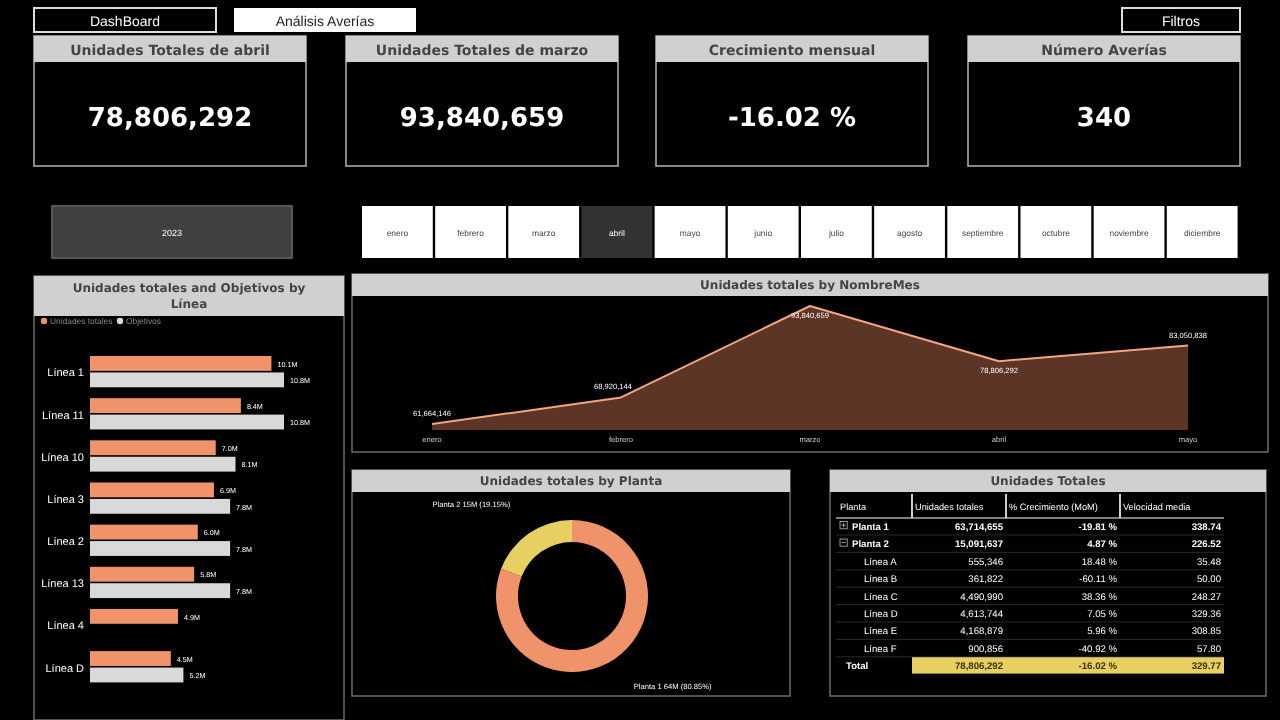  Describe the element at coordinates (792, 119) in the screenshot. I see `text: -16.02 %` at that location.